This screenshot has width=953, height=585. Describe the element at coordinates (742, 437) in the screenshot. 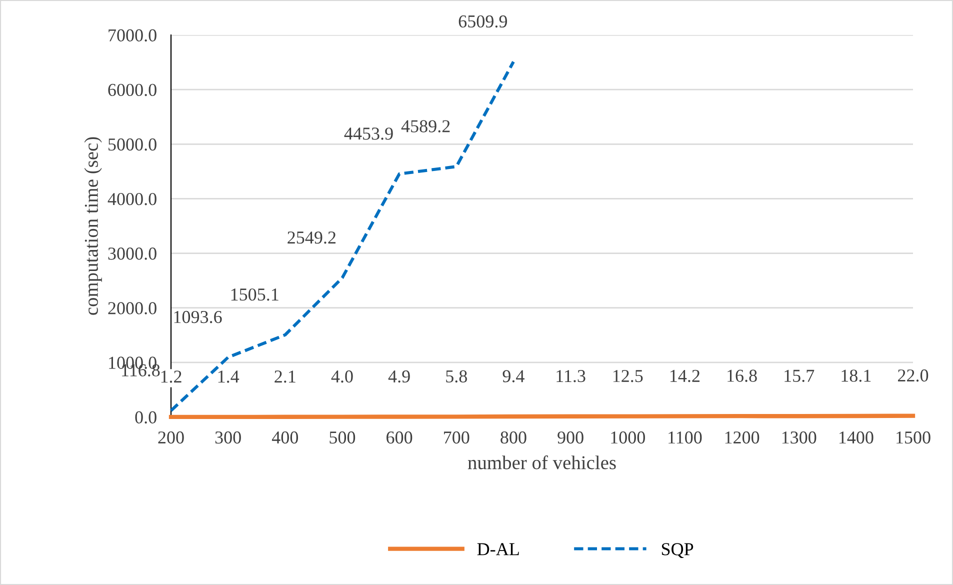

I see `x-tick-label: 1200` at that location.